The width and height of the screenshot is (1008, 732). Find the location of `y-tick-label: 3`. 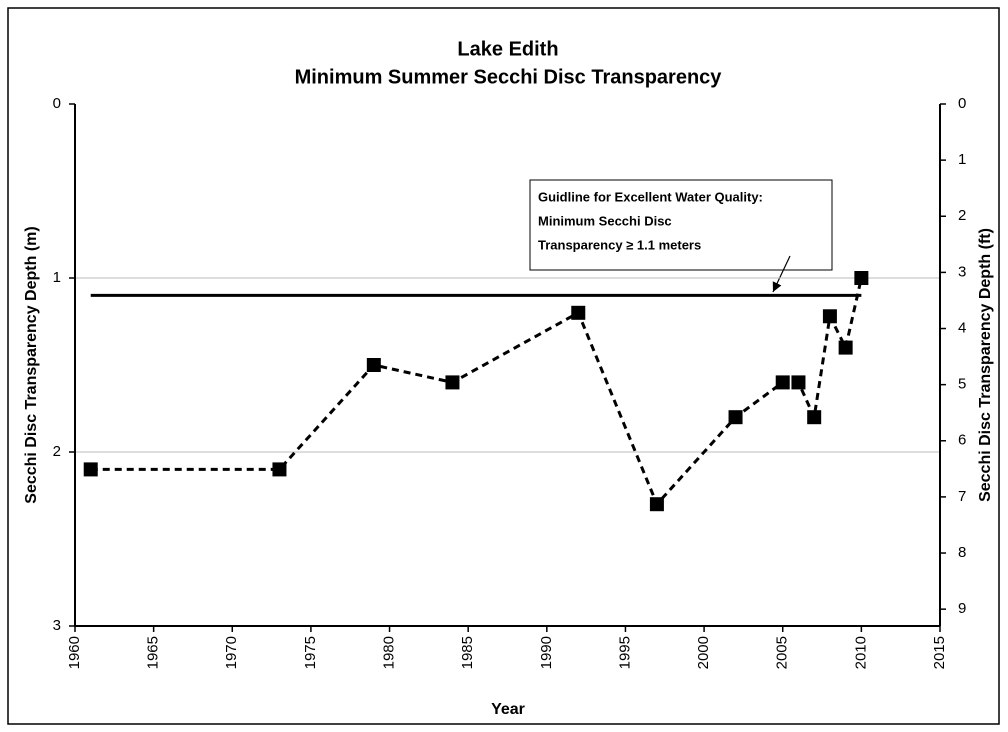

y-tick-label: 3 is located at coordinates (57, 625).